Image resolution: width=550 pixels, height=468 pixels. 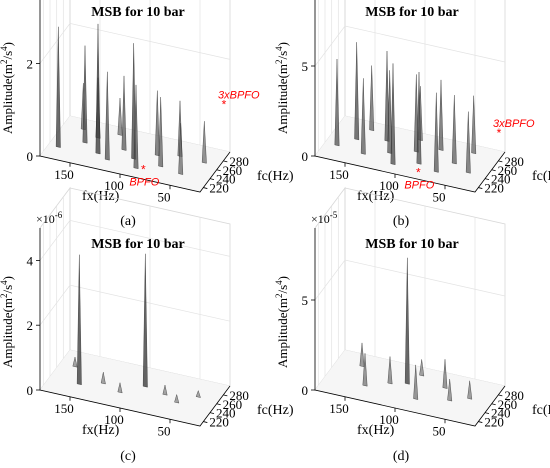 What do you see at coordinates (401, 221) in the screenshot?
I see `panel-caption: (b)` at bounding box center [401, 221].